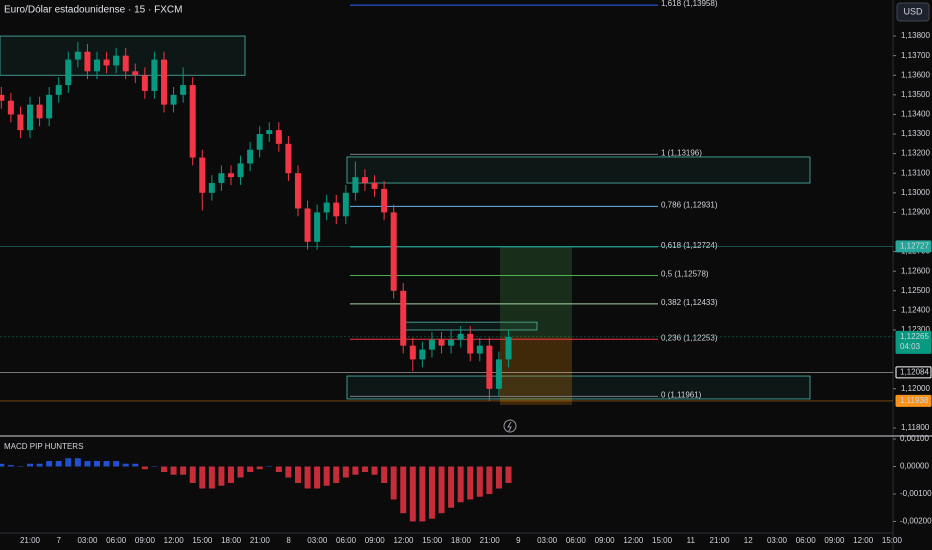  I want to click on y-tick-label: 1,13600, so click(915, 74).